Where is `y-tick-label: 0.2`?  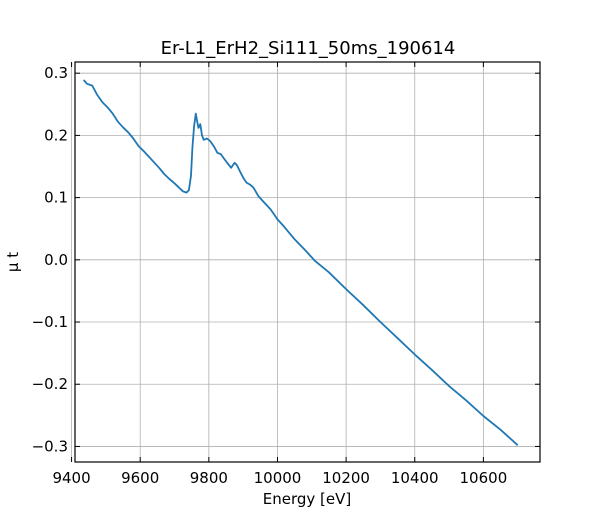 y-tick-label: 0.2 is located at coordinates (56, 135).